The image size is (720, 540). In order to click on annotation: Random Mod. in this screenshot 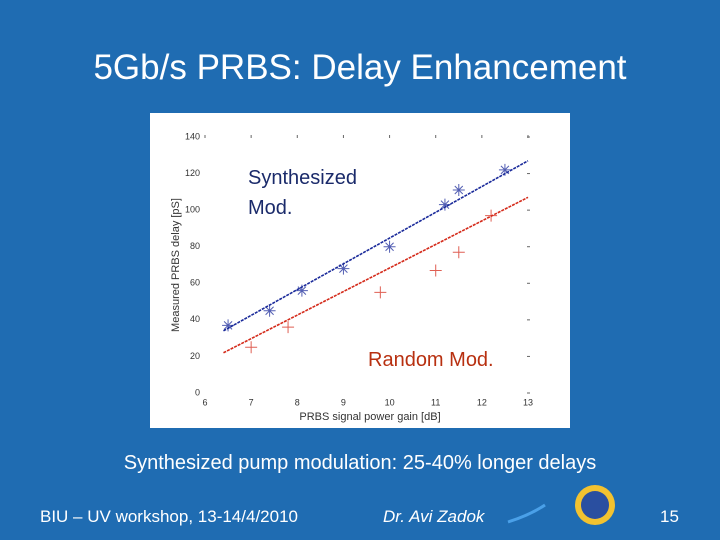, I will do `click(431, 360)`.